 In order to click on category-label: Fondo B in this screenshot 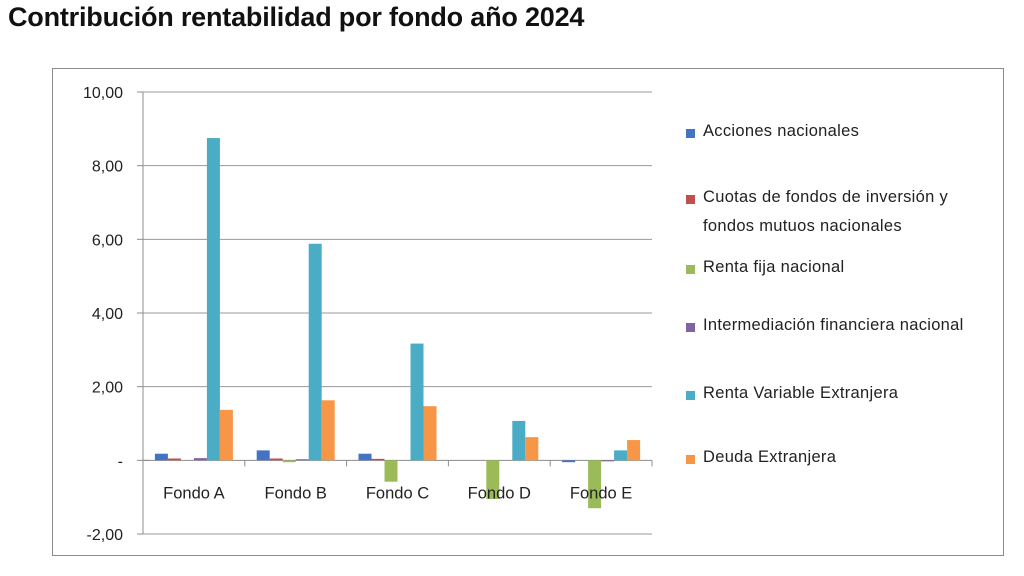, I will do `click(296, 493)`.